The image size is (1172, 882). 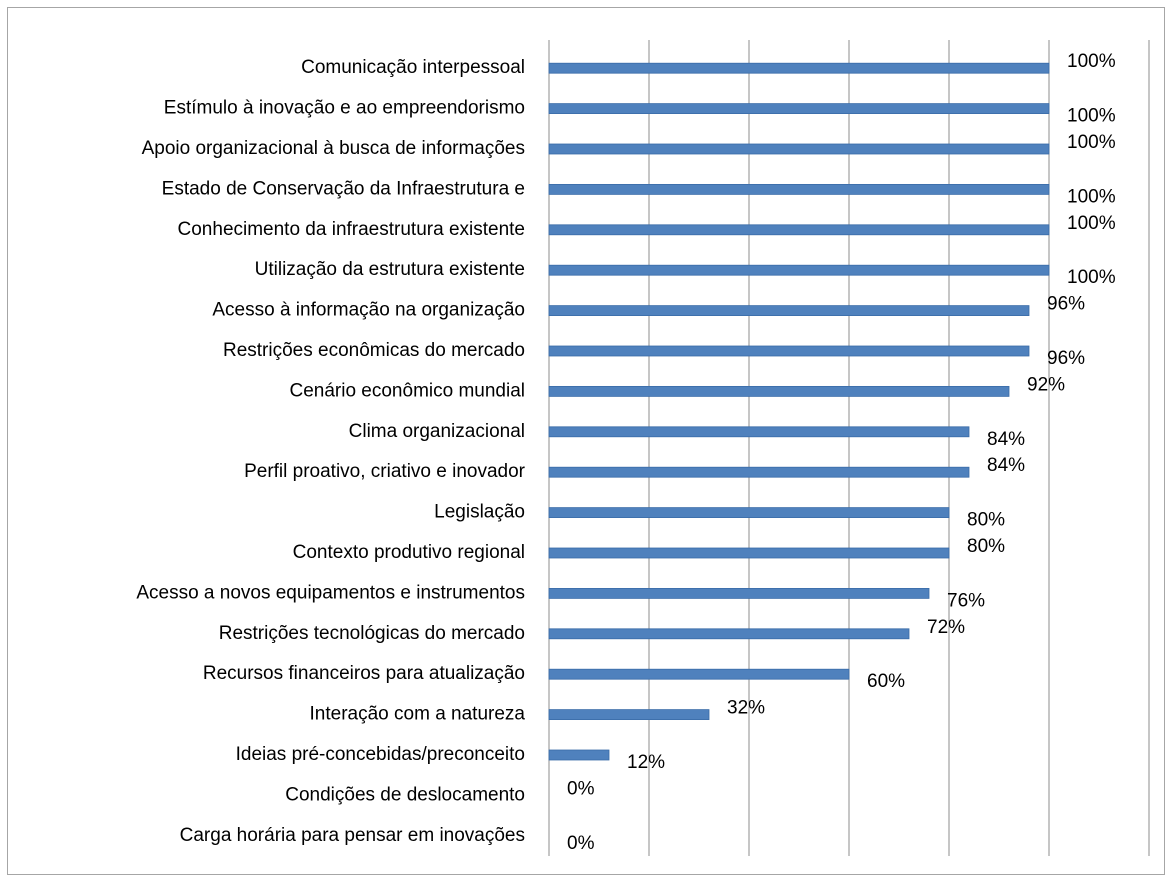 I want to click on category-label: Acesso à informação na organização, so click(x=368, y=310).